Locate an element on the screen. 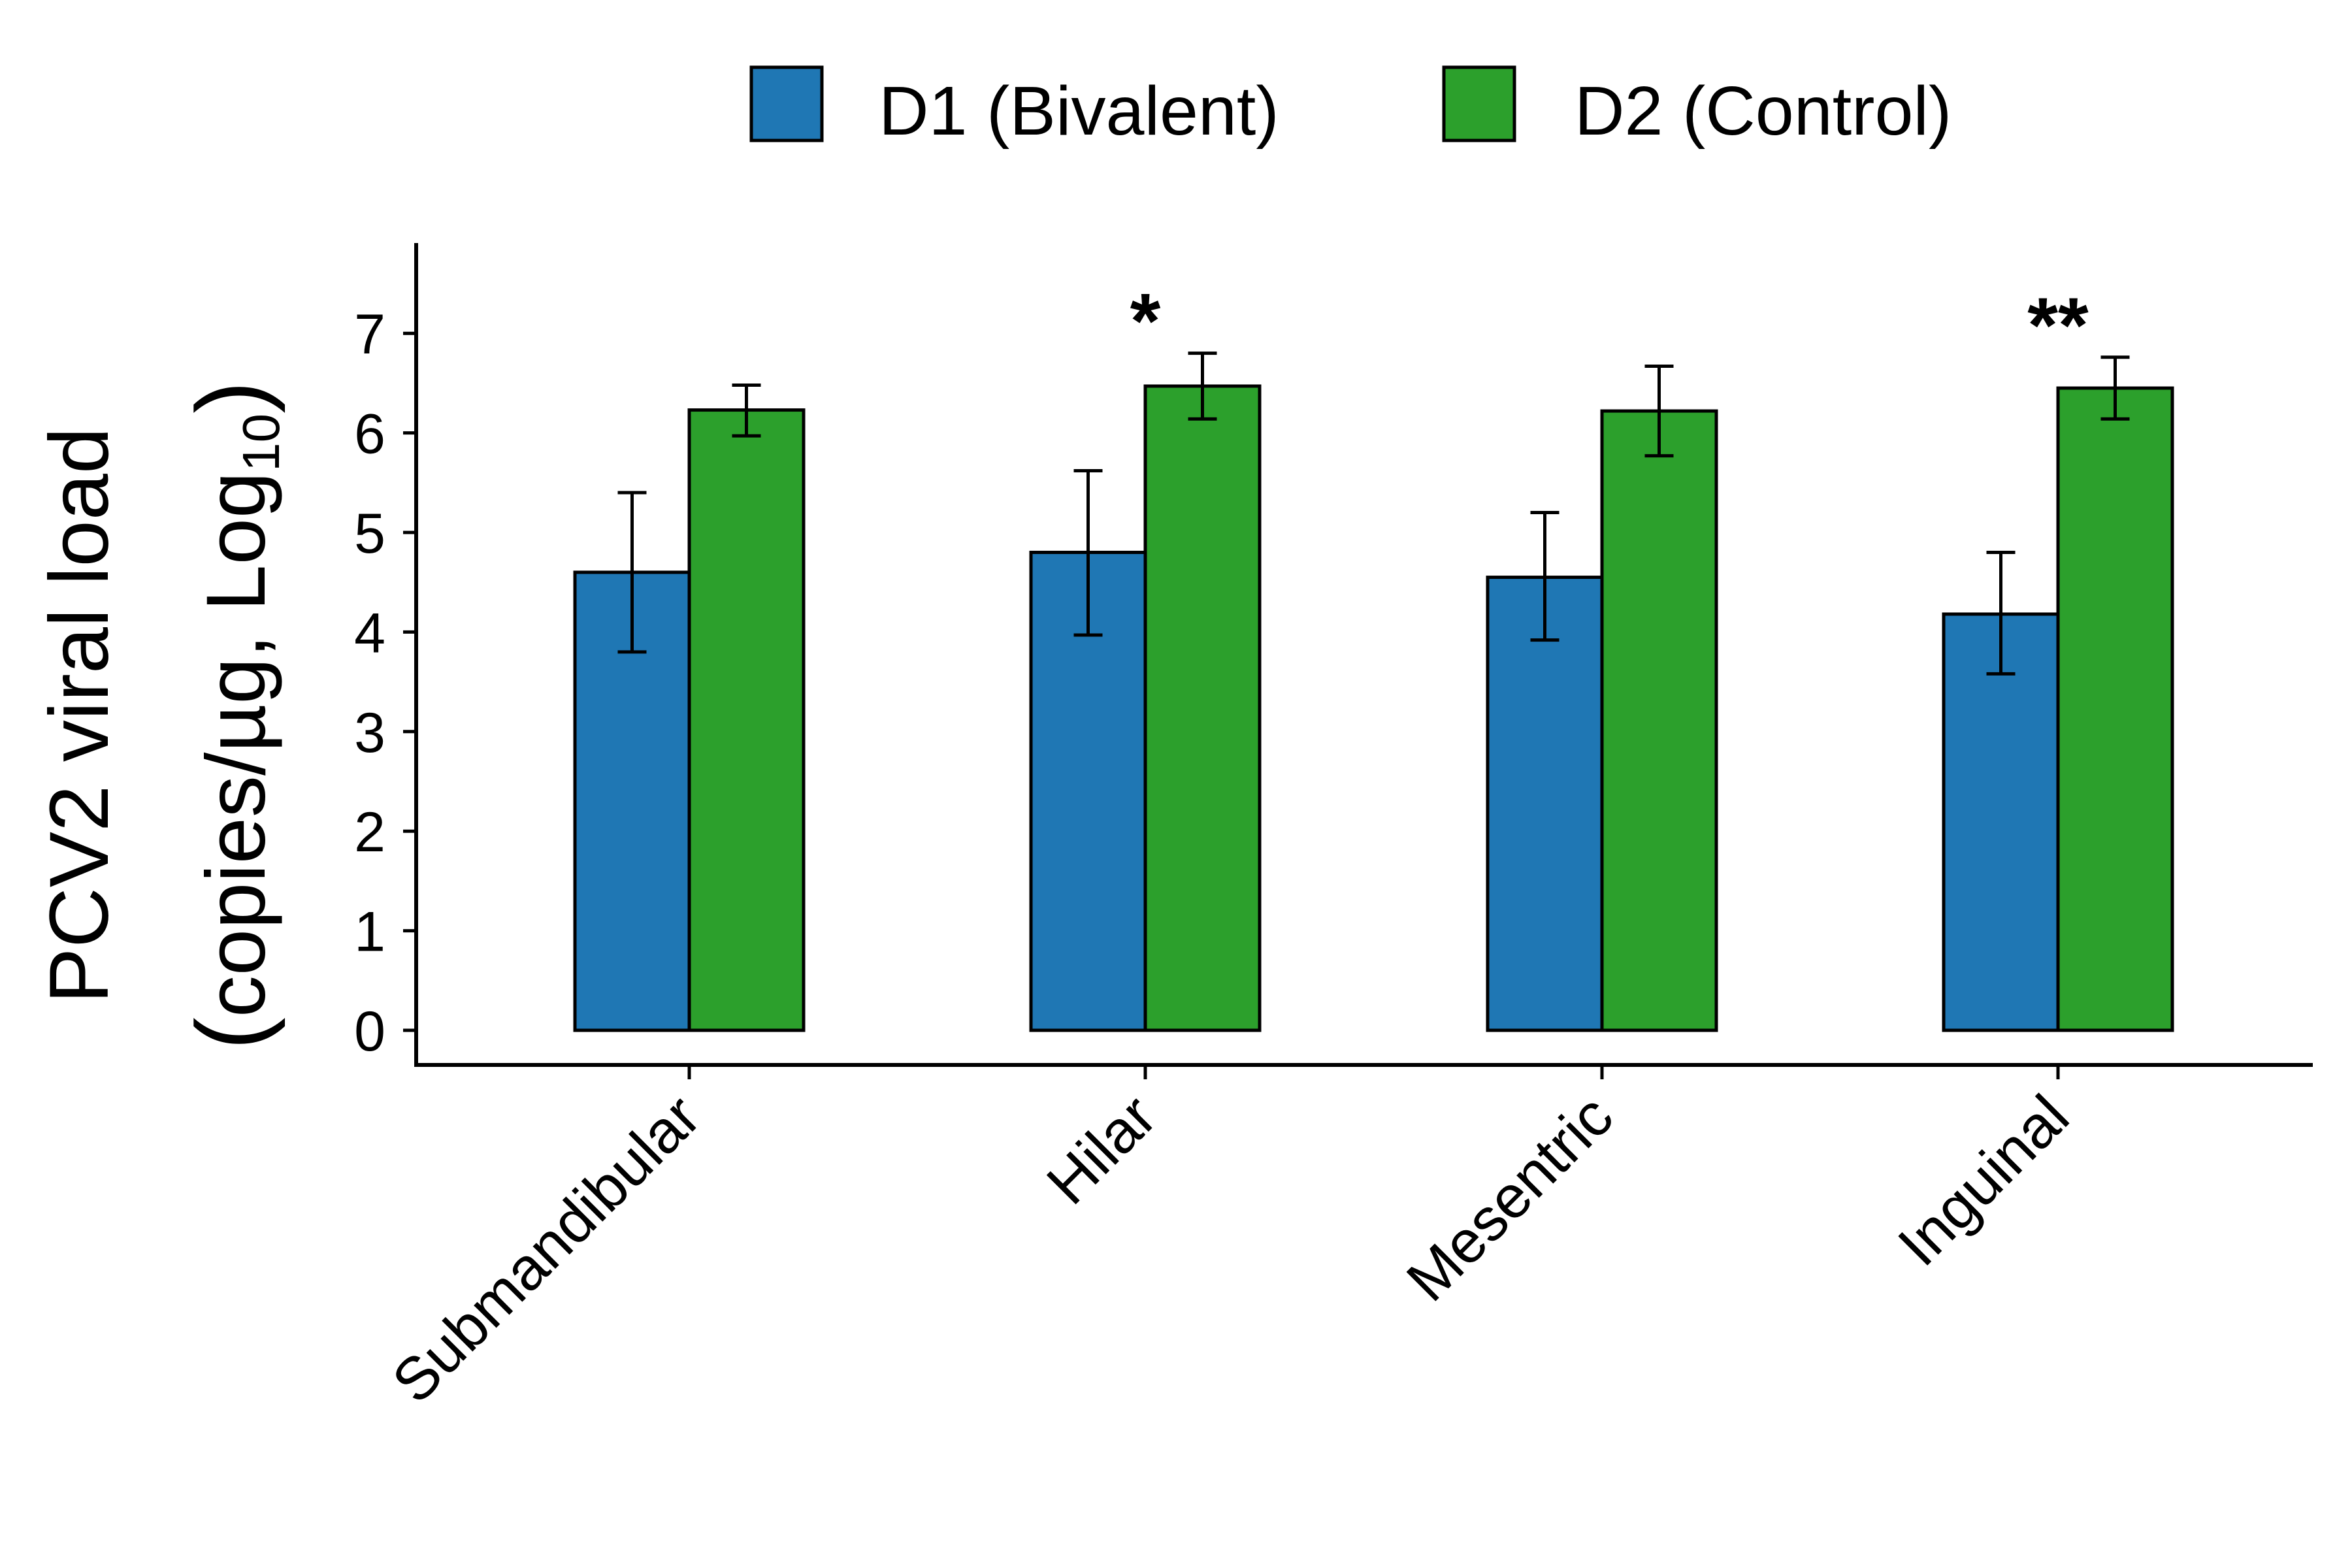 The width and height of the screenshot is (2352, 1568). bar-d1-inguinal is located at coordinates (2001, 822).